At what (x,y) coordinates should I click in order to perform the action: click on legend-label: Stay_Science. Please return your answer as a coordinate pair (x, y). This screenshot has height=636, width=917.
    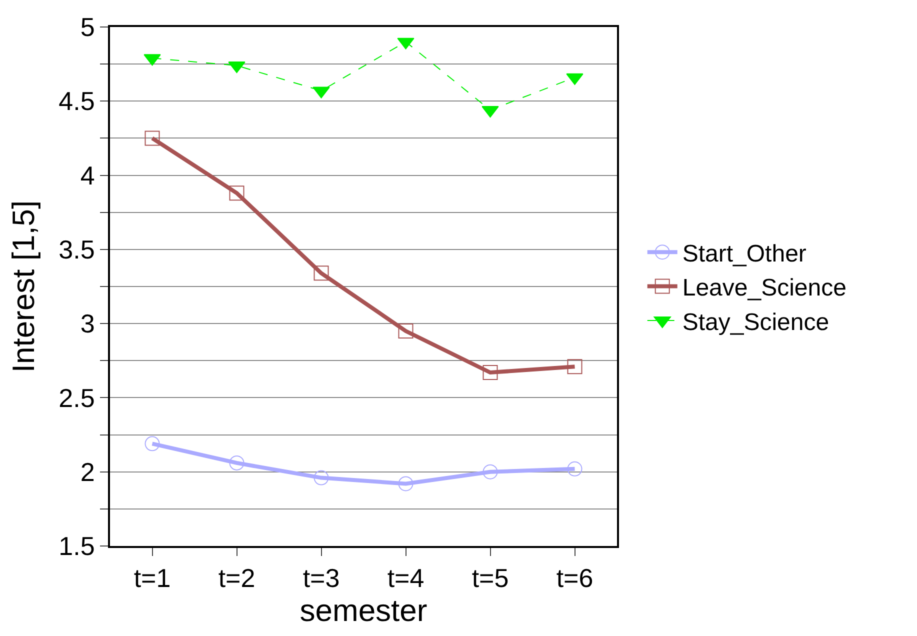
    Looking at the image, I should click on (756, 322).